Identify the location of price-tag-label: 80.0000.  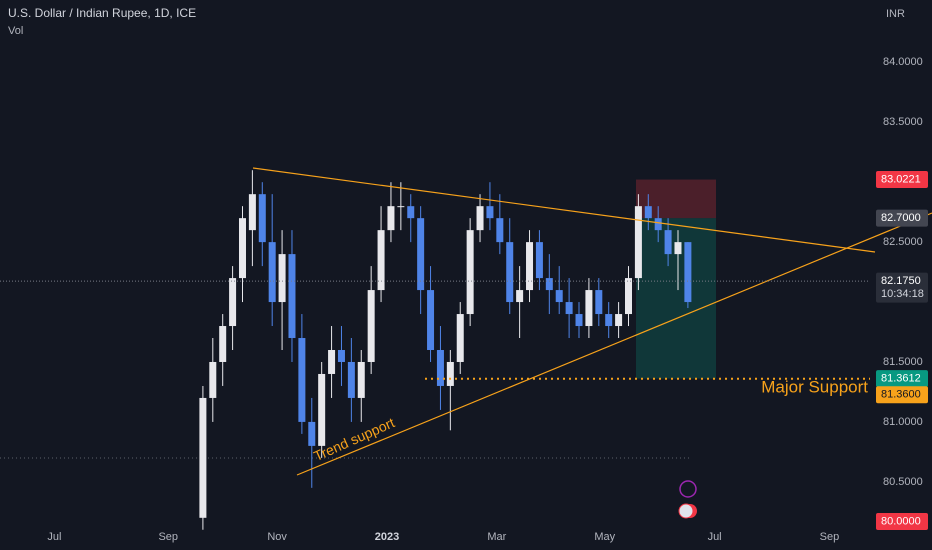
(901, 521).